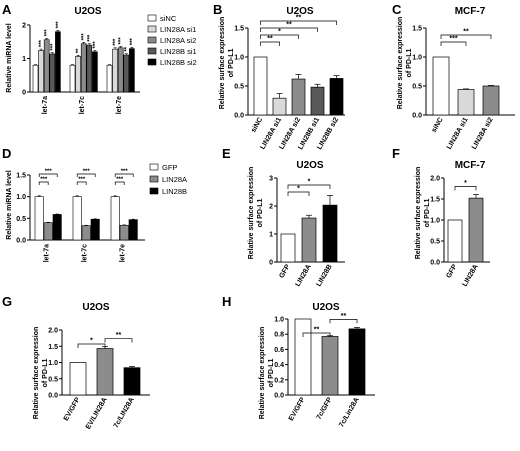 This screenshot has width=520, height=451. What do you see at coordinates (226, 153) in the screenshot?
I see `panel-letter: E` at bounding box center [226, 153].